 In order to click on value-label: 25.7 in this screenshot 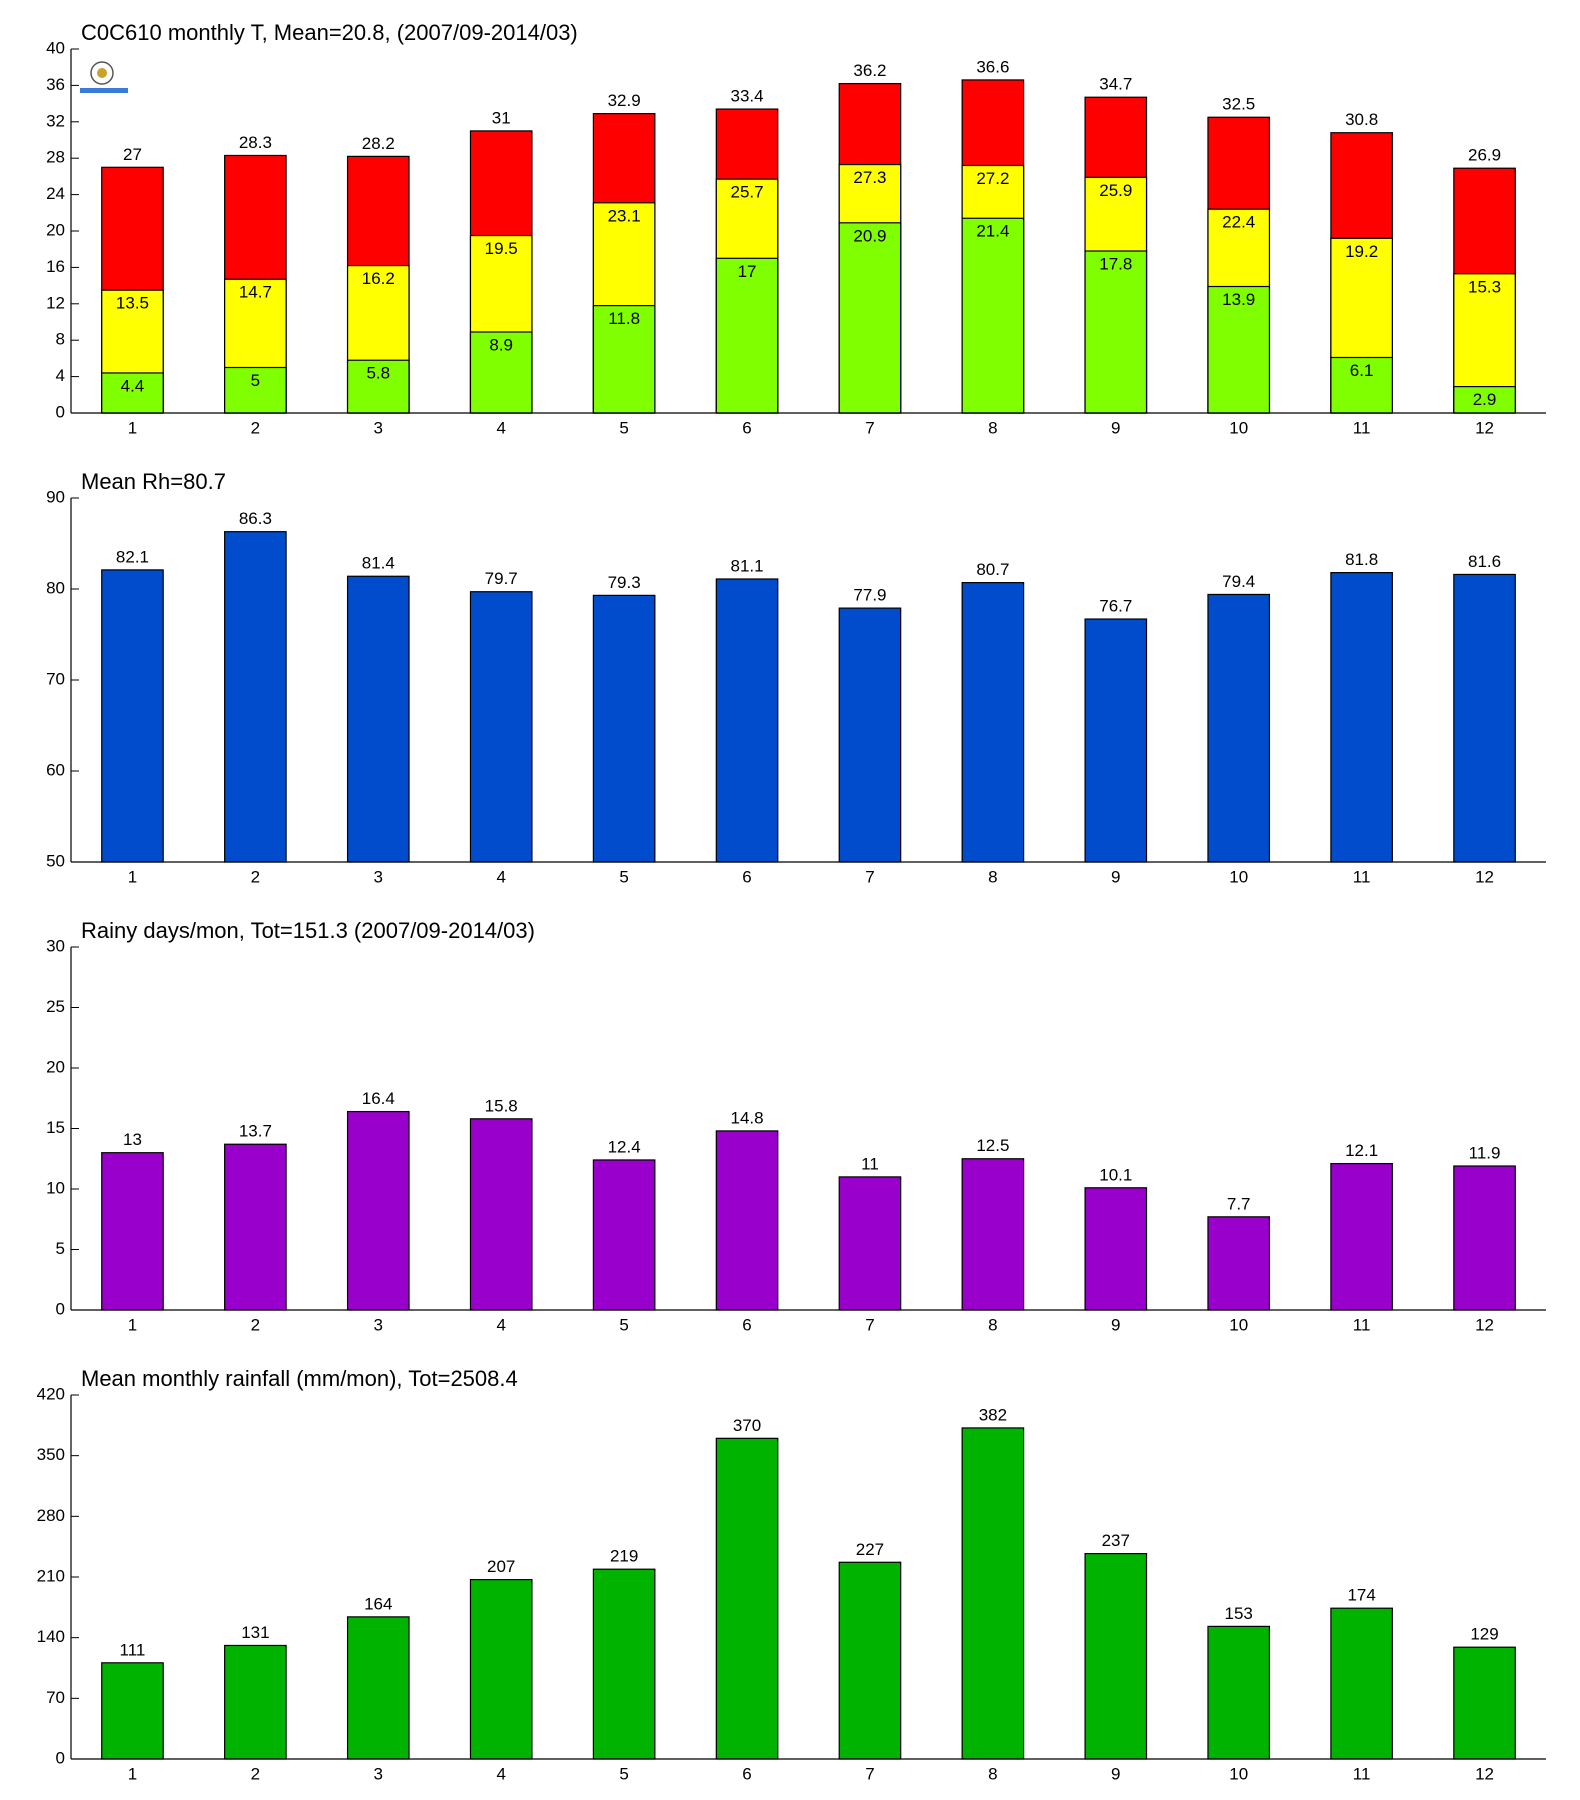, I will do `click(746, 192)`.